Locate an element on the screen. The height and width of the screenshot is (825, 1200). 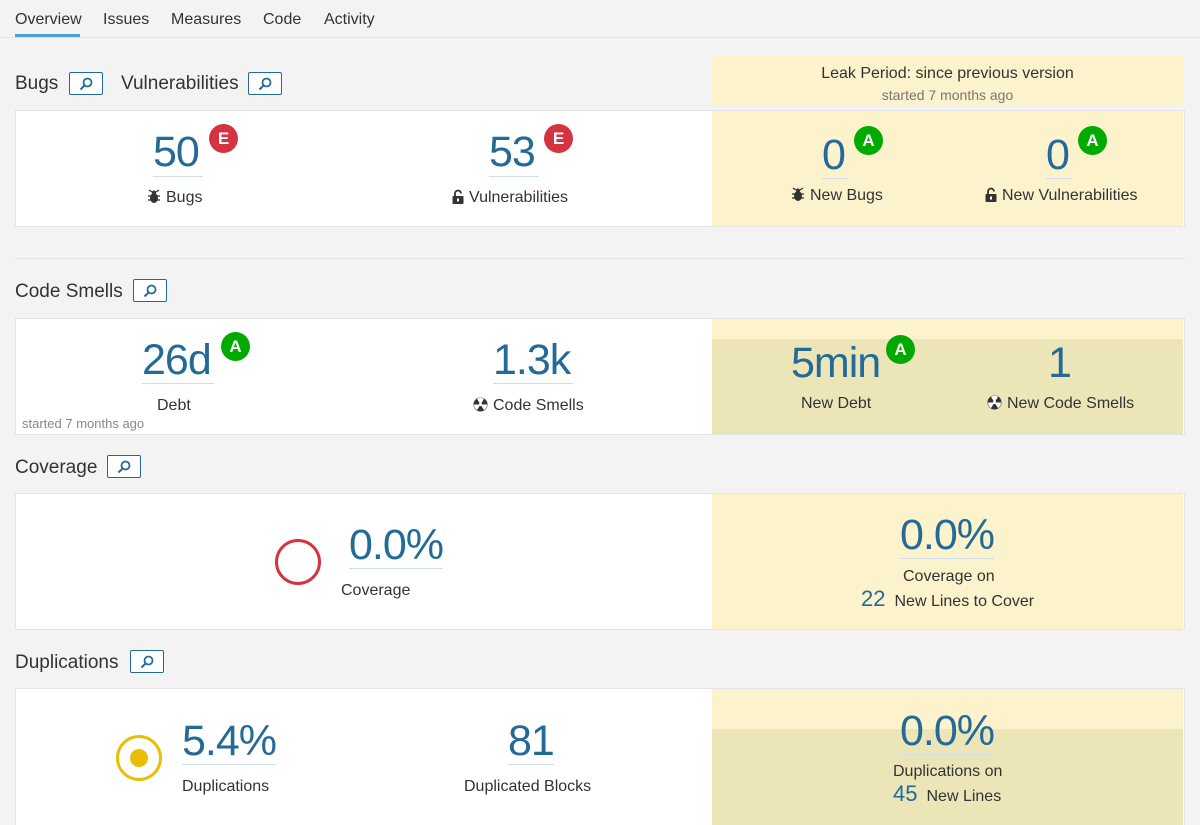
duplications-leak-top is located at coordinates (947, 709).